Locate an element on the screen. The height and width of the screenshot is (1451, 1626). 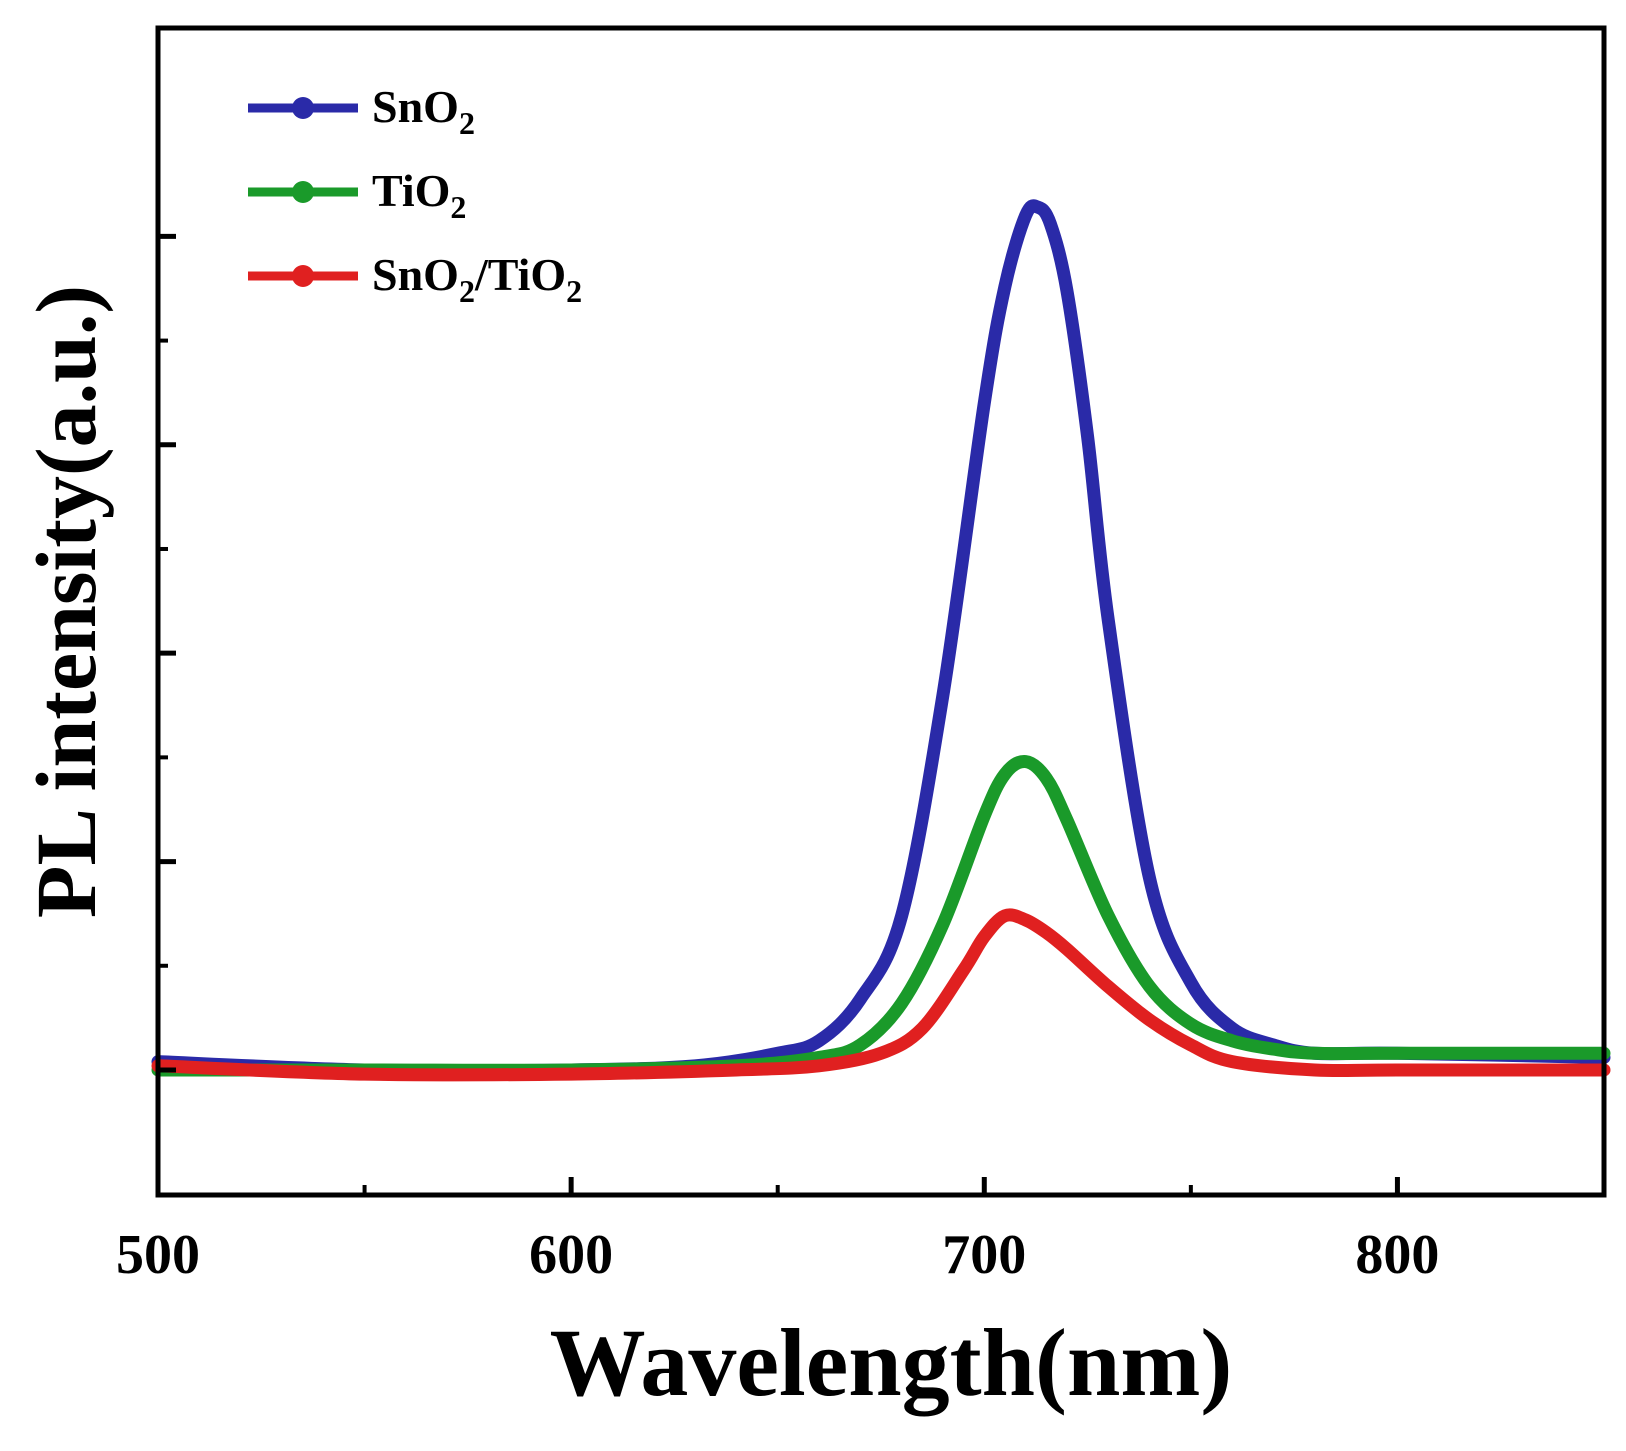
legend-label: SnO2/TiO2 is located at coordinates (477, 279).